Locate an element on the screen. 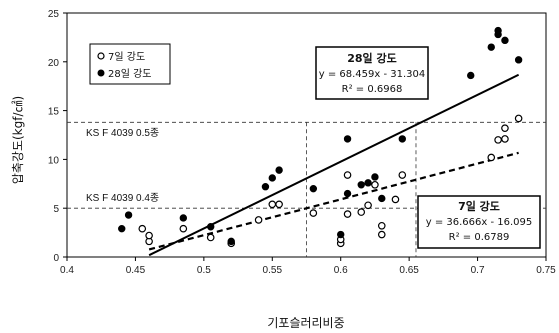  legend-box is located at coordinates (130, 64).